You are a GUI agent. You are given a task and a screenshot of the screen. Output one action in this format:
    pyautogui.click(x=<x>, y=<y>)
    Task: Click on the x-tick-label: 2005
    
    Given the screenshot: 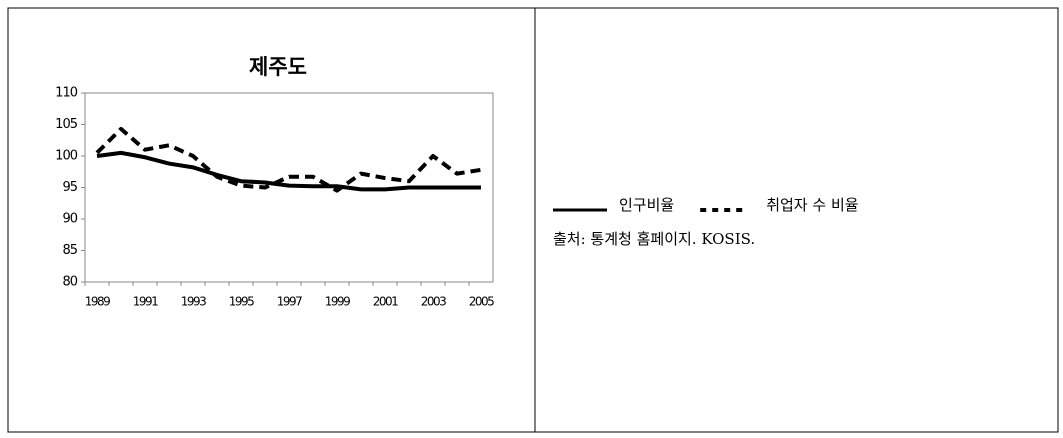 What is the action you would take?
    pyautogui.click(x=481, y=302)
    